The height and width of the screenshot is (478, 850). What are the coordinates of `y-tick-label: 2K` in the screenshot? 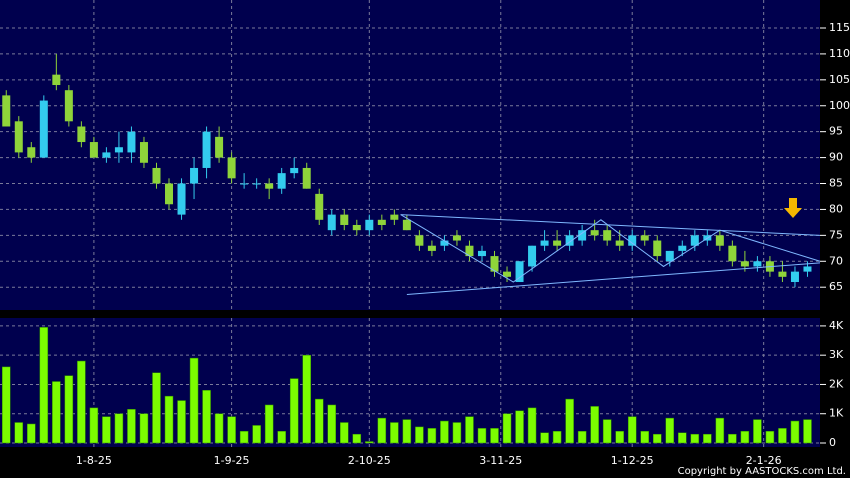 It's located at (836, 383).